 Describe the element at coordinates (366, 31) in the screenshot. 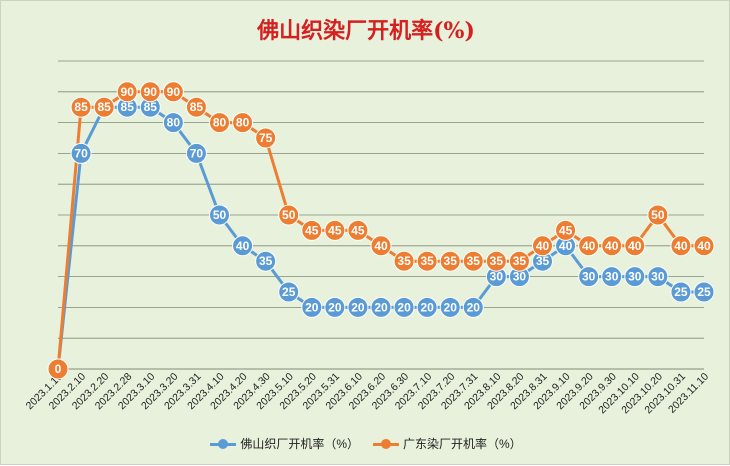

I see `chart-title: 佛山织染厂开机率(%)` at that location.